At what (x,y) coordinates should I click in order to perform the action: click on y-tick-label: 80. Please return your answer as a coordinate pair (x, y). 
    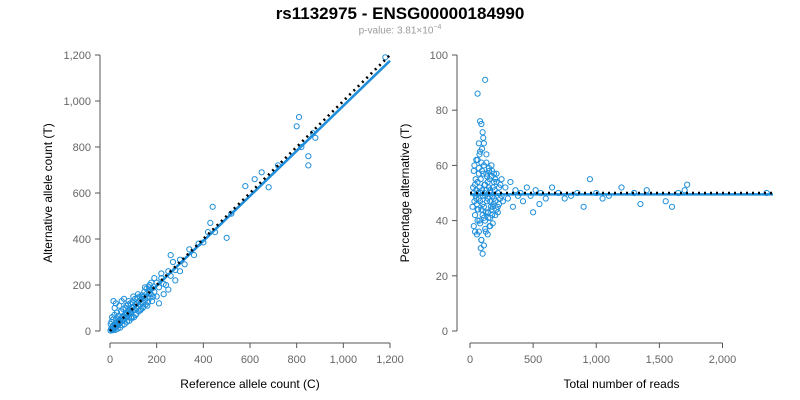
    Looking at the image, I should click on (442, 111).